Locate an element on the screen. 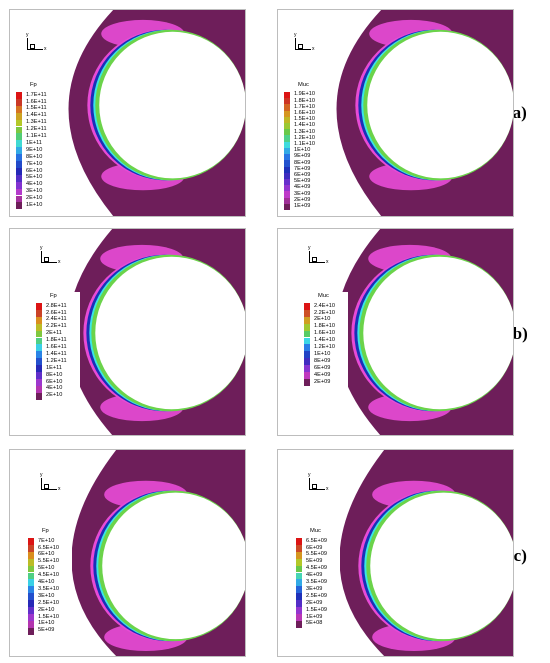  legend-item: 1.5E+10 is located at coordinates (299, 120).